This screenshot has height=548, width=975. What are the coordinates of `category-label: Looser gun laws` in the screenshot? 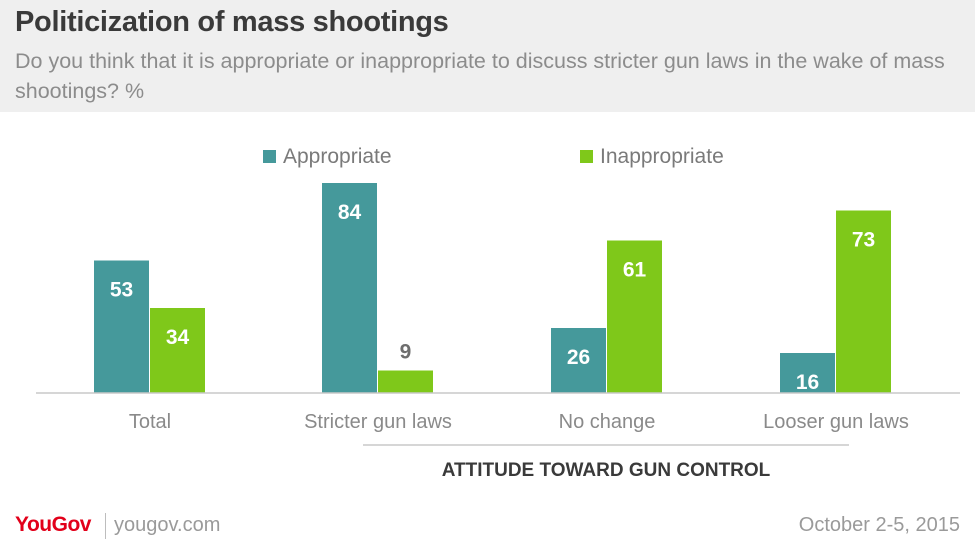 It's located at (836, 422).